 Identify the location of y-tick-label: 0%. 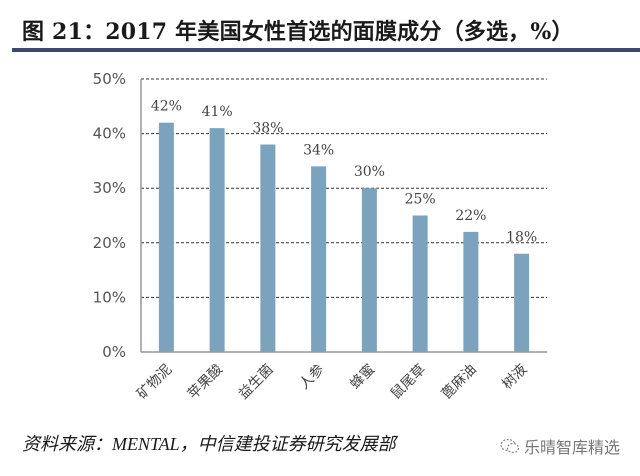
(114, 352).